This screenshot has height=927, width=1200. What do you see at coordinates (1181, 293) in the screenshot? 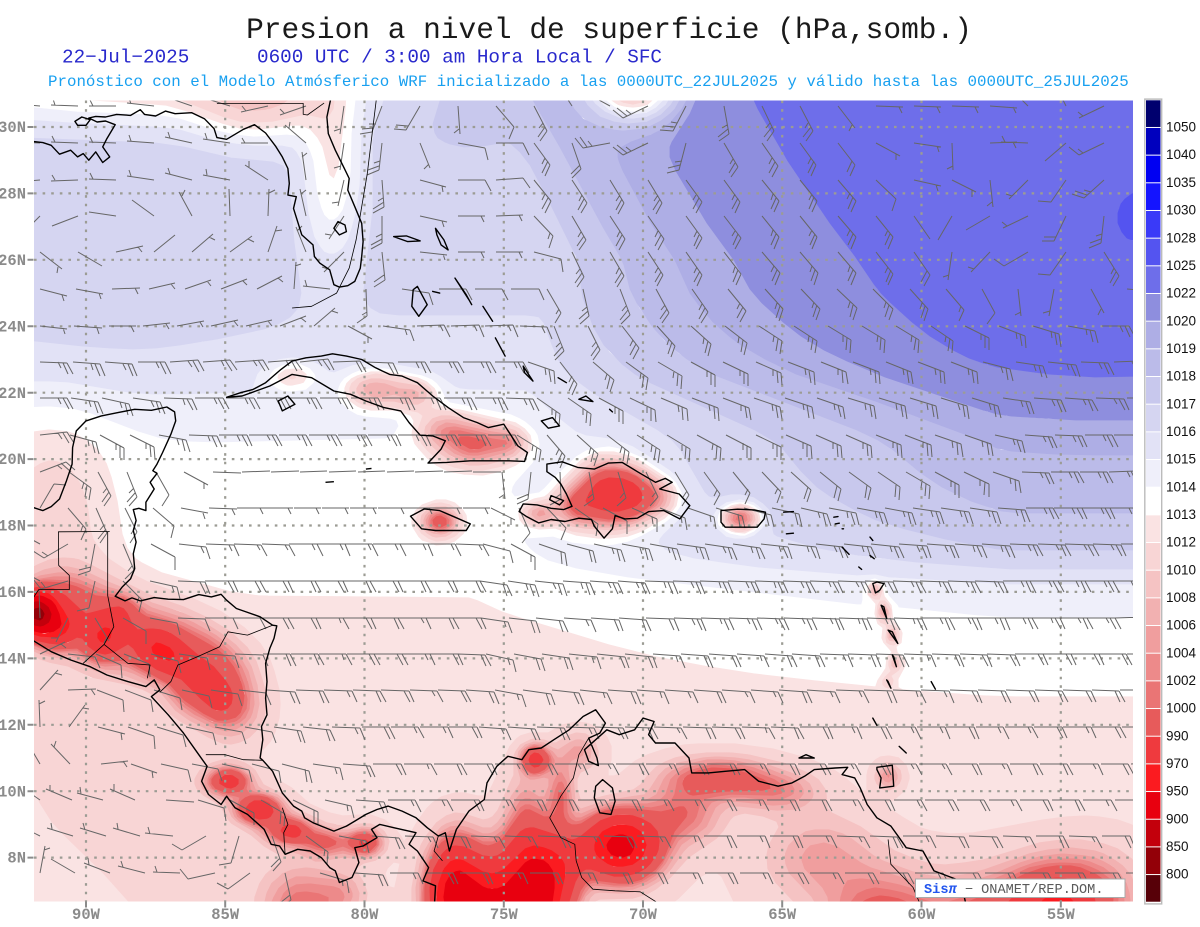
I see `svg-text: 1022` at bounding box center [1181, 293].